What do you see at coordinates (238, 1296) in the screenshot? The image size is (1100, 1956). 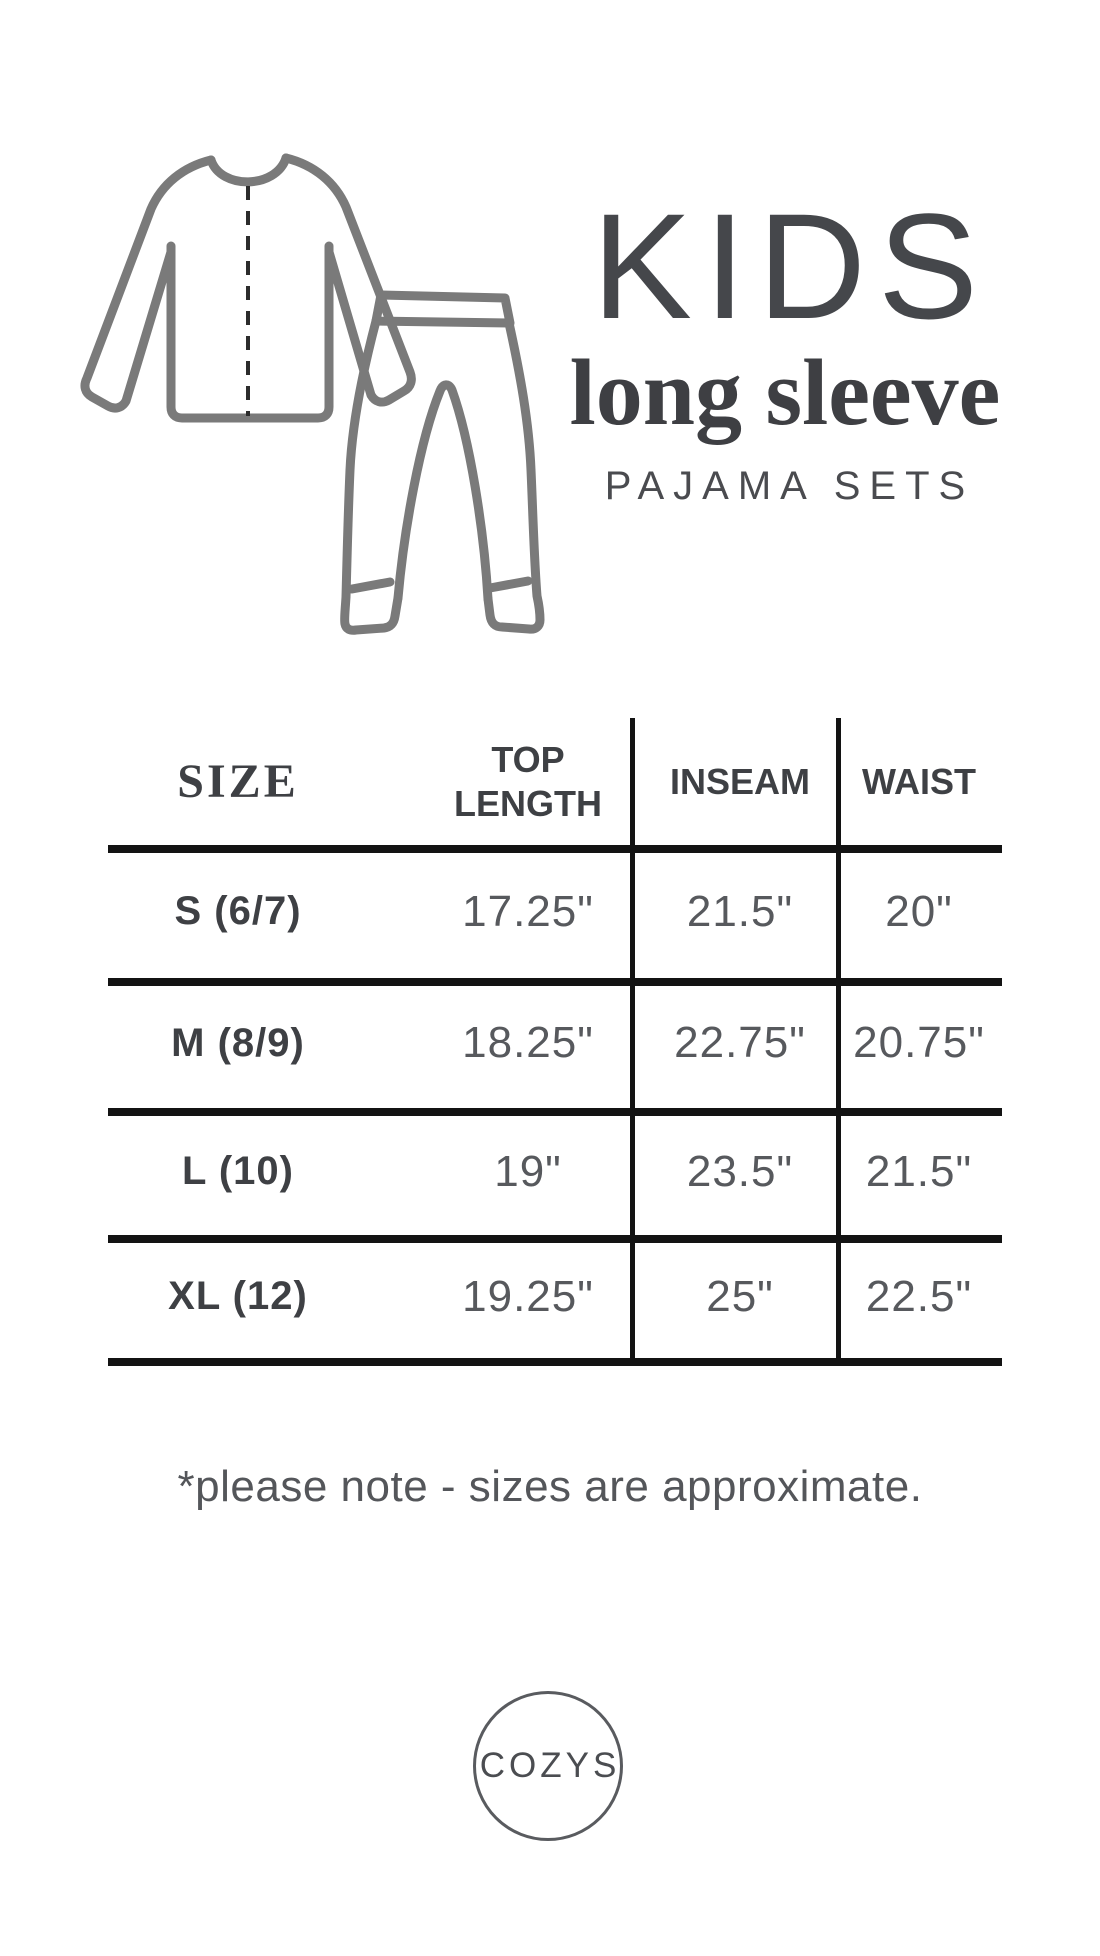 I see `table-row-size-cell: XL (12)` at bounding box center [238, 1296].